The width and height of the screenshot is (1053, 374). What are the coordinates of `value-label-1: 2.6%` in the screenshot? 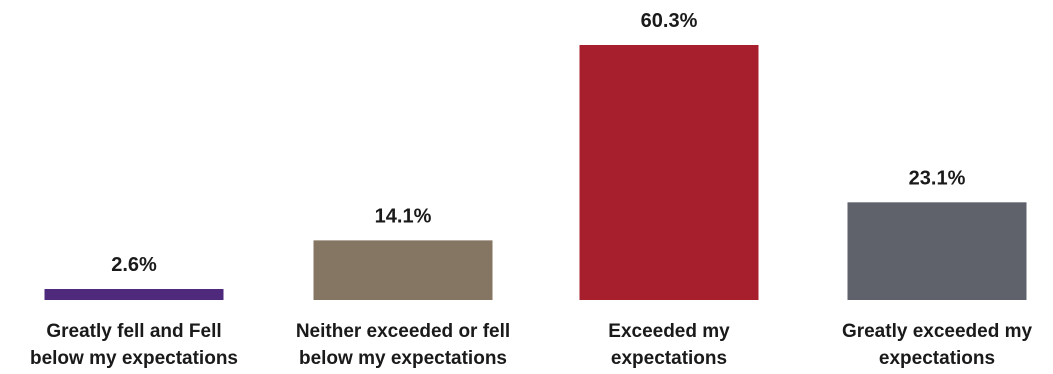 It's located at (134, 265).